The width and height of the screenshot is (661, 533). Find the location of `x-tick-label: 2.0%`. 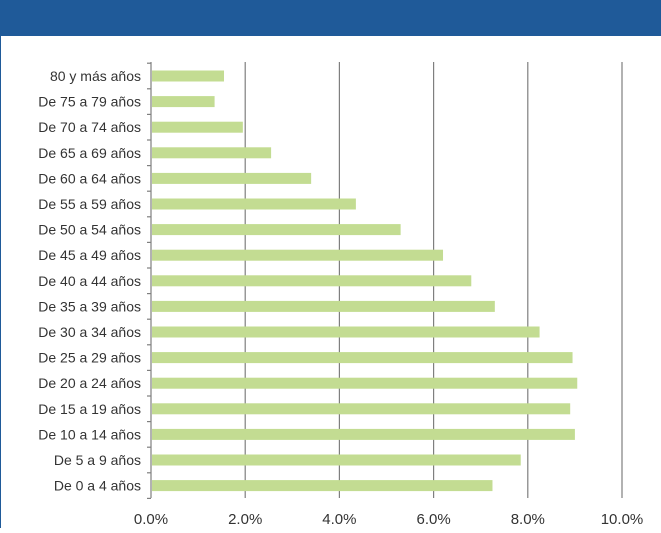

x-tick-label: 2.0% is located at coordinates (245, 519).